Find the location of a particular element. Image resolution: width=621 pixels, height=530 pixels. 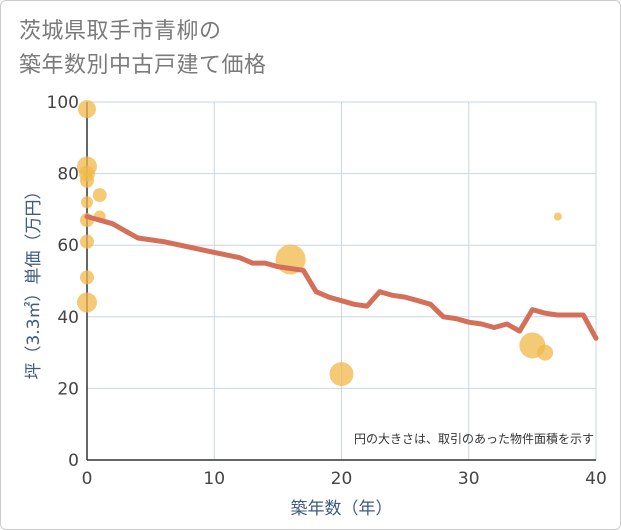

x-tick-label: 10 is located at coordinates (214, 479).